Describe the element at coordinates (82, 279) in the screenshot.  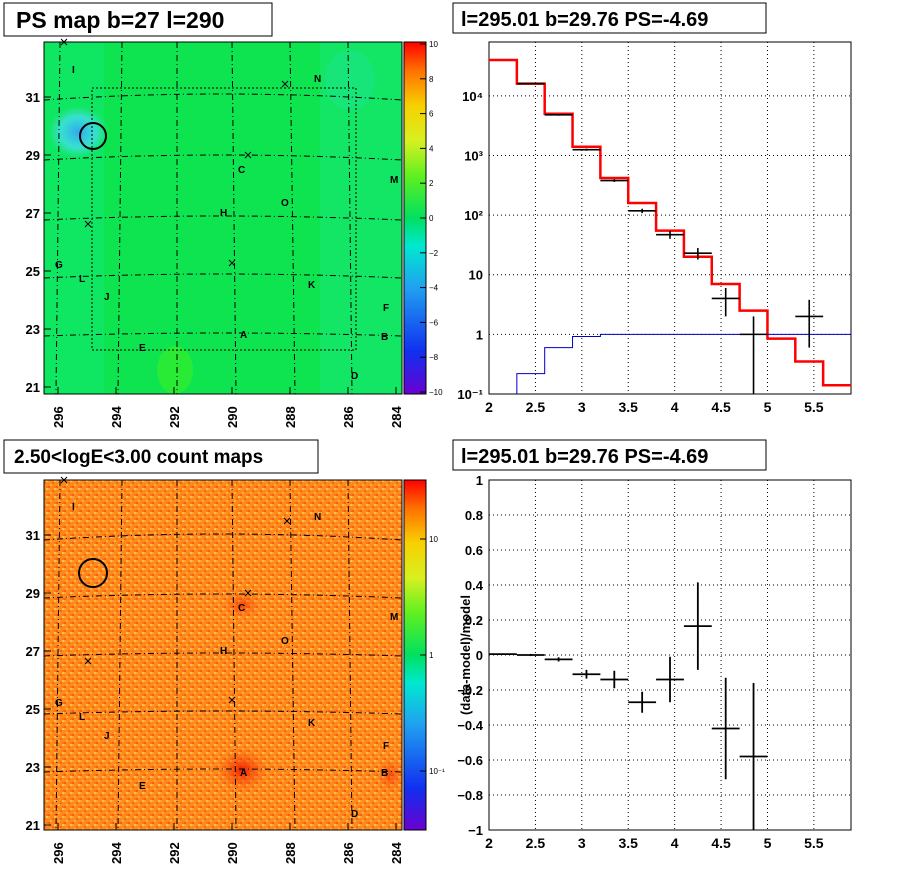
I see `source-label-l: L` at that location.